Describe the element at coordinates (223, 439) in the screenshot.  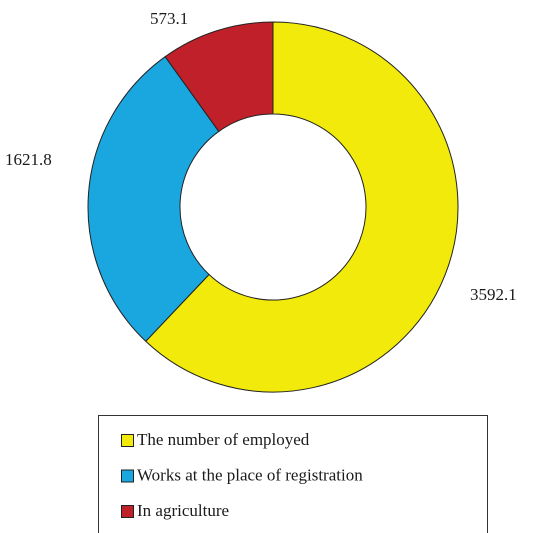
I see `legend-label: The number of employed` at that location.